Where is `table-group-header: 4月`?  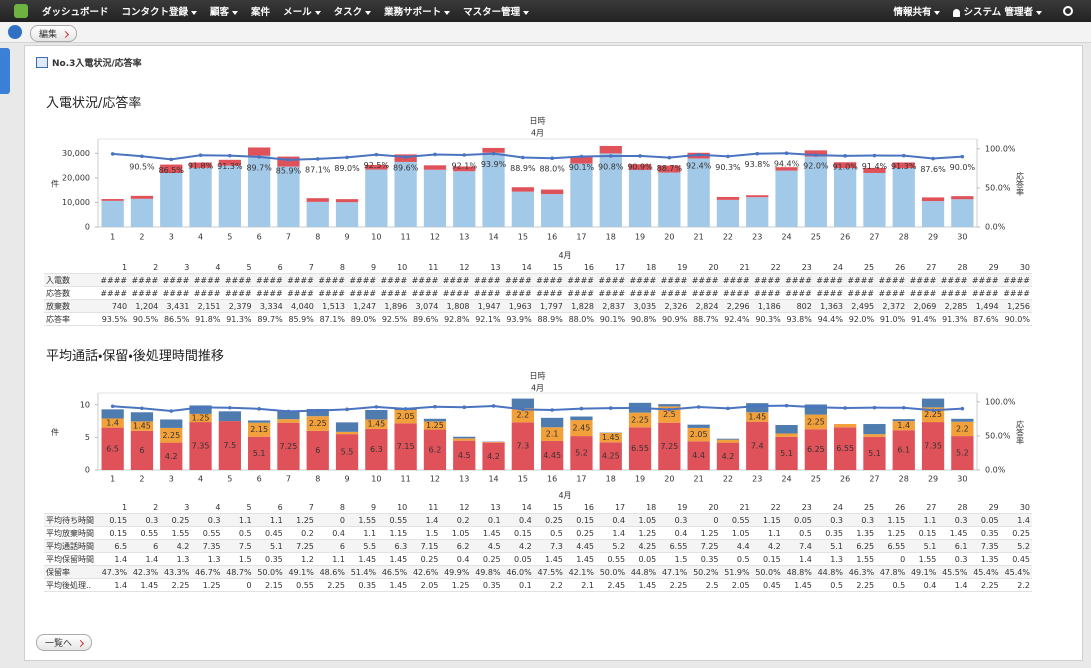 table-group-header: 4月 is located at coordinates (565, 255).